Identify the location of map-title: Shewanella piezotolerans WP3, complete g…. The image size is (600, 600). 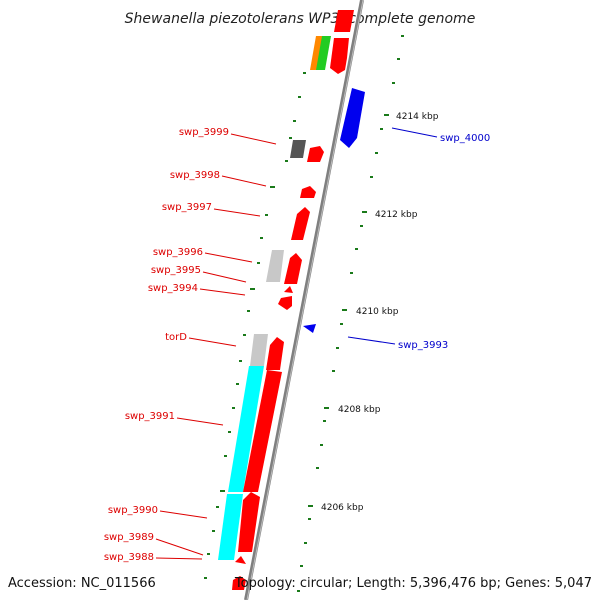
(300, 19).